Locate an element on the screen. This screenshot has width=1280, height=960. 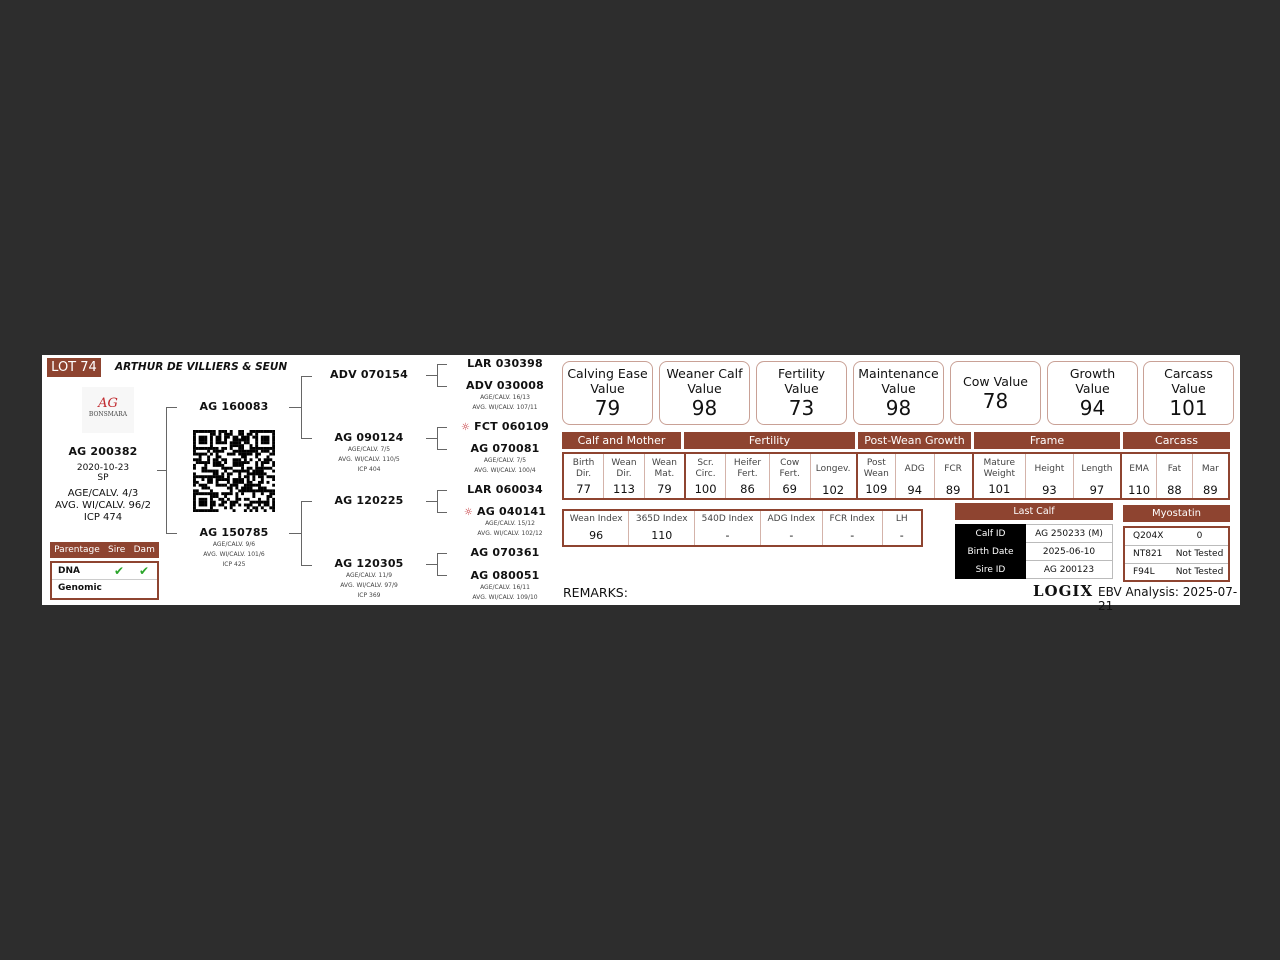
parentage-label: Genomic is located at coordinates (80, 588).